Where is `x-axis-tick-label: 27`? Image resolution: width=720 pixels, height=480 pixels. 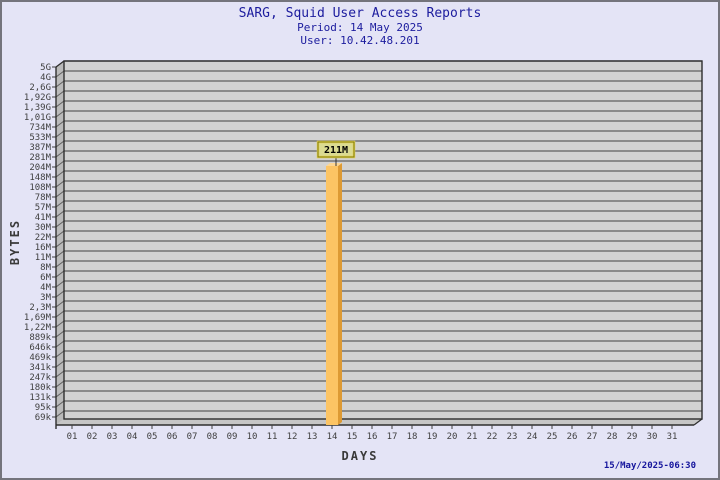 x-axis-tick-label: 27 is located at coordinates (592, 437).